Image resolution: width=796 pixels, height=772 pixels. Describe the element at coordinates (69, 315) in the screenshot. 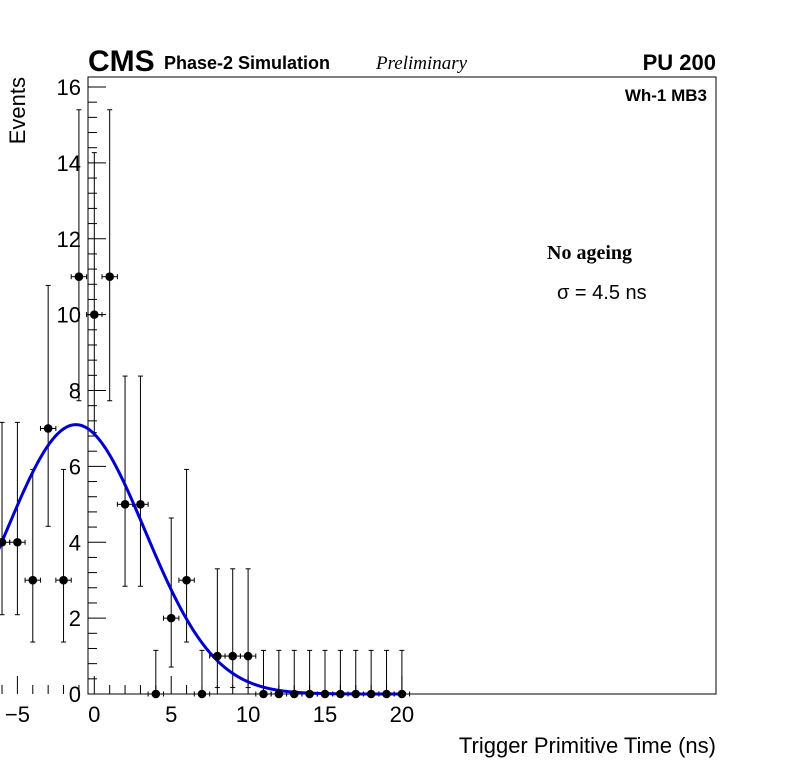

I see `y-tick-label: 10` at that location.